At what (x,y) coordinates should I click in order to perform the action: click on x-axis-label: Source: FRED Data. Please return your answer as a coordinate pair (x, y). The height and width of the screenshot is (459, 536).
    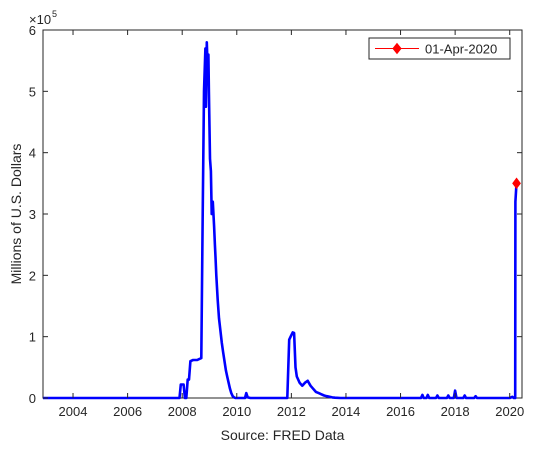
    Looking at the image, I should click on (283, 435).